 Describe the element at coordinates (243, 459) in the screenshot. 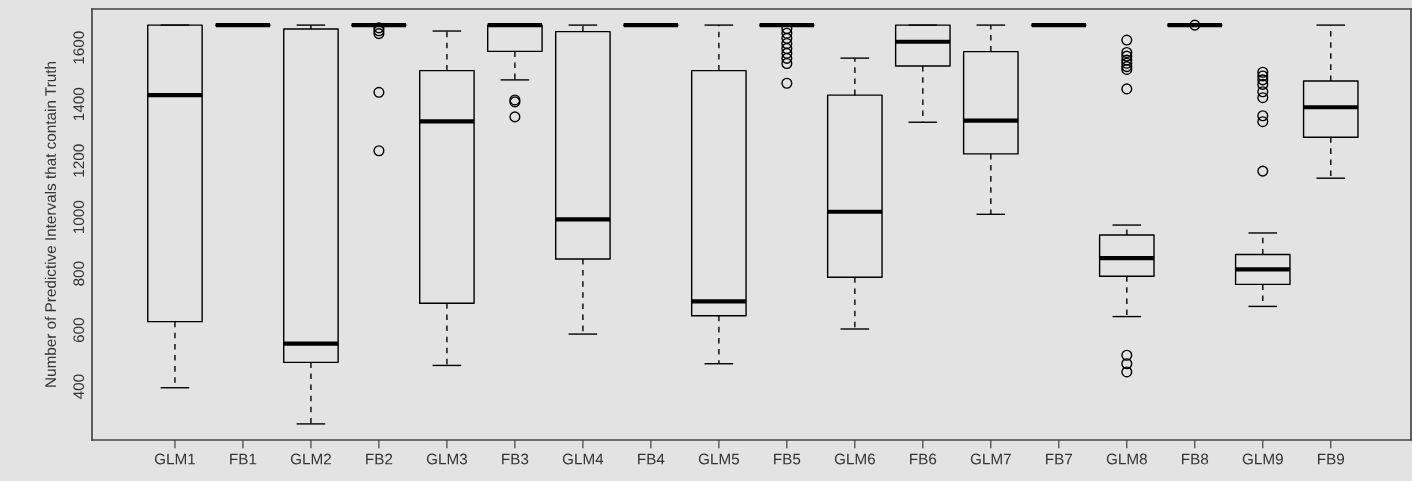

I see `x-tick-label: FB1` at that location.